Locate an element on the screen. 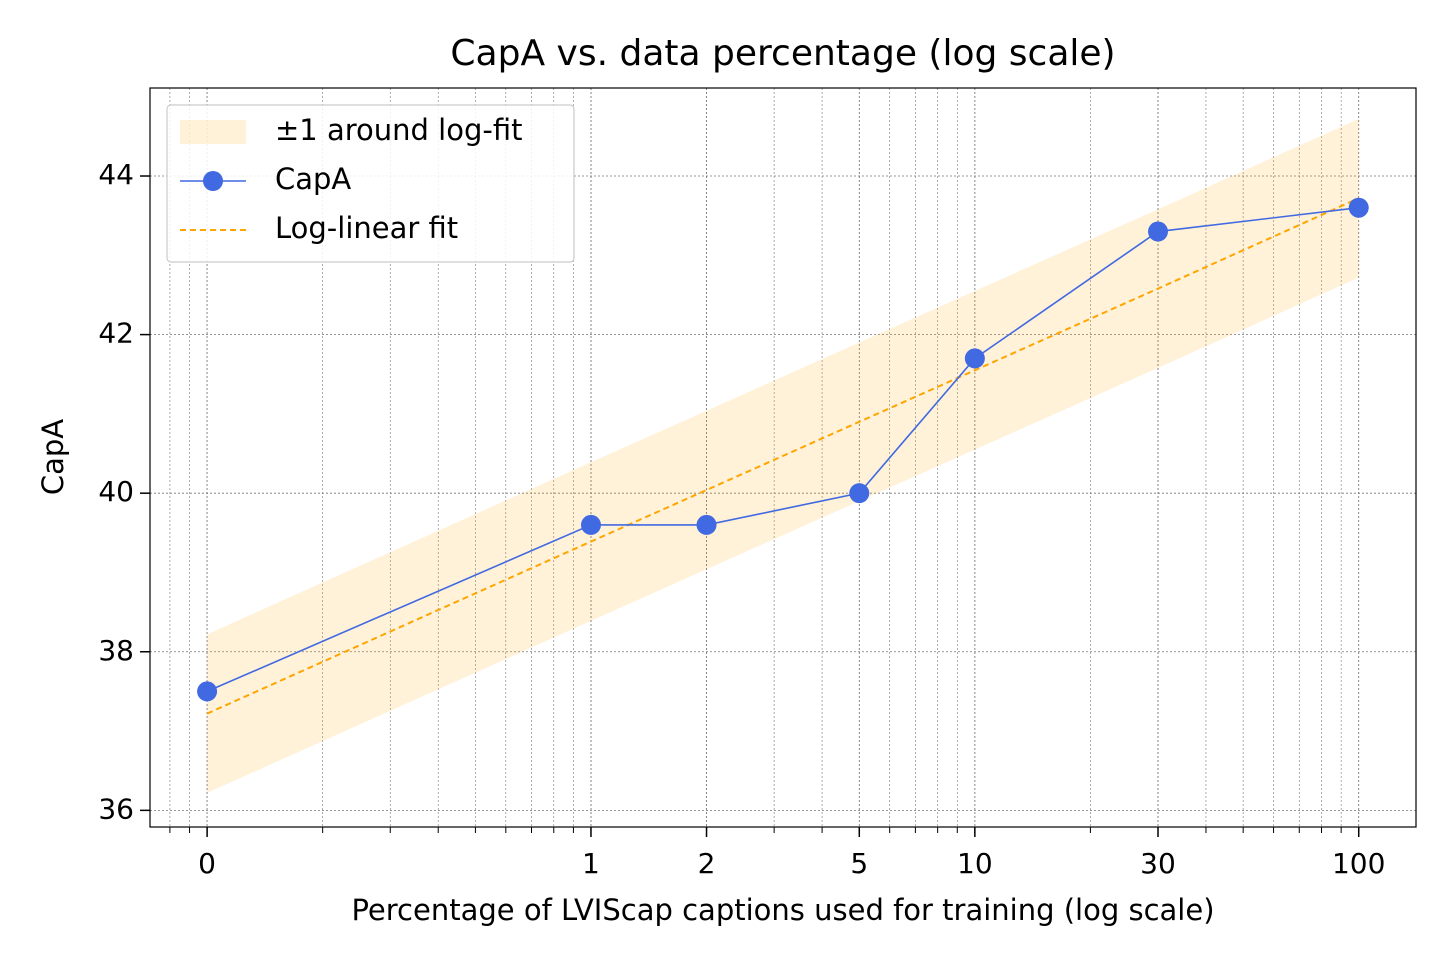 The height and width of the screenshot is (972, 1453). x-tick-label: 2 is located at coordinates (707, 863).